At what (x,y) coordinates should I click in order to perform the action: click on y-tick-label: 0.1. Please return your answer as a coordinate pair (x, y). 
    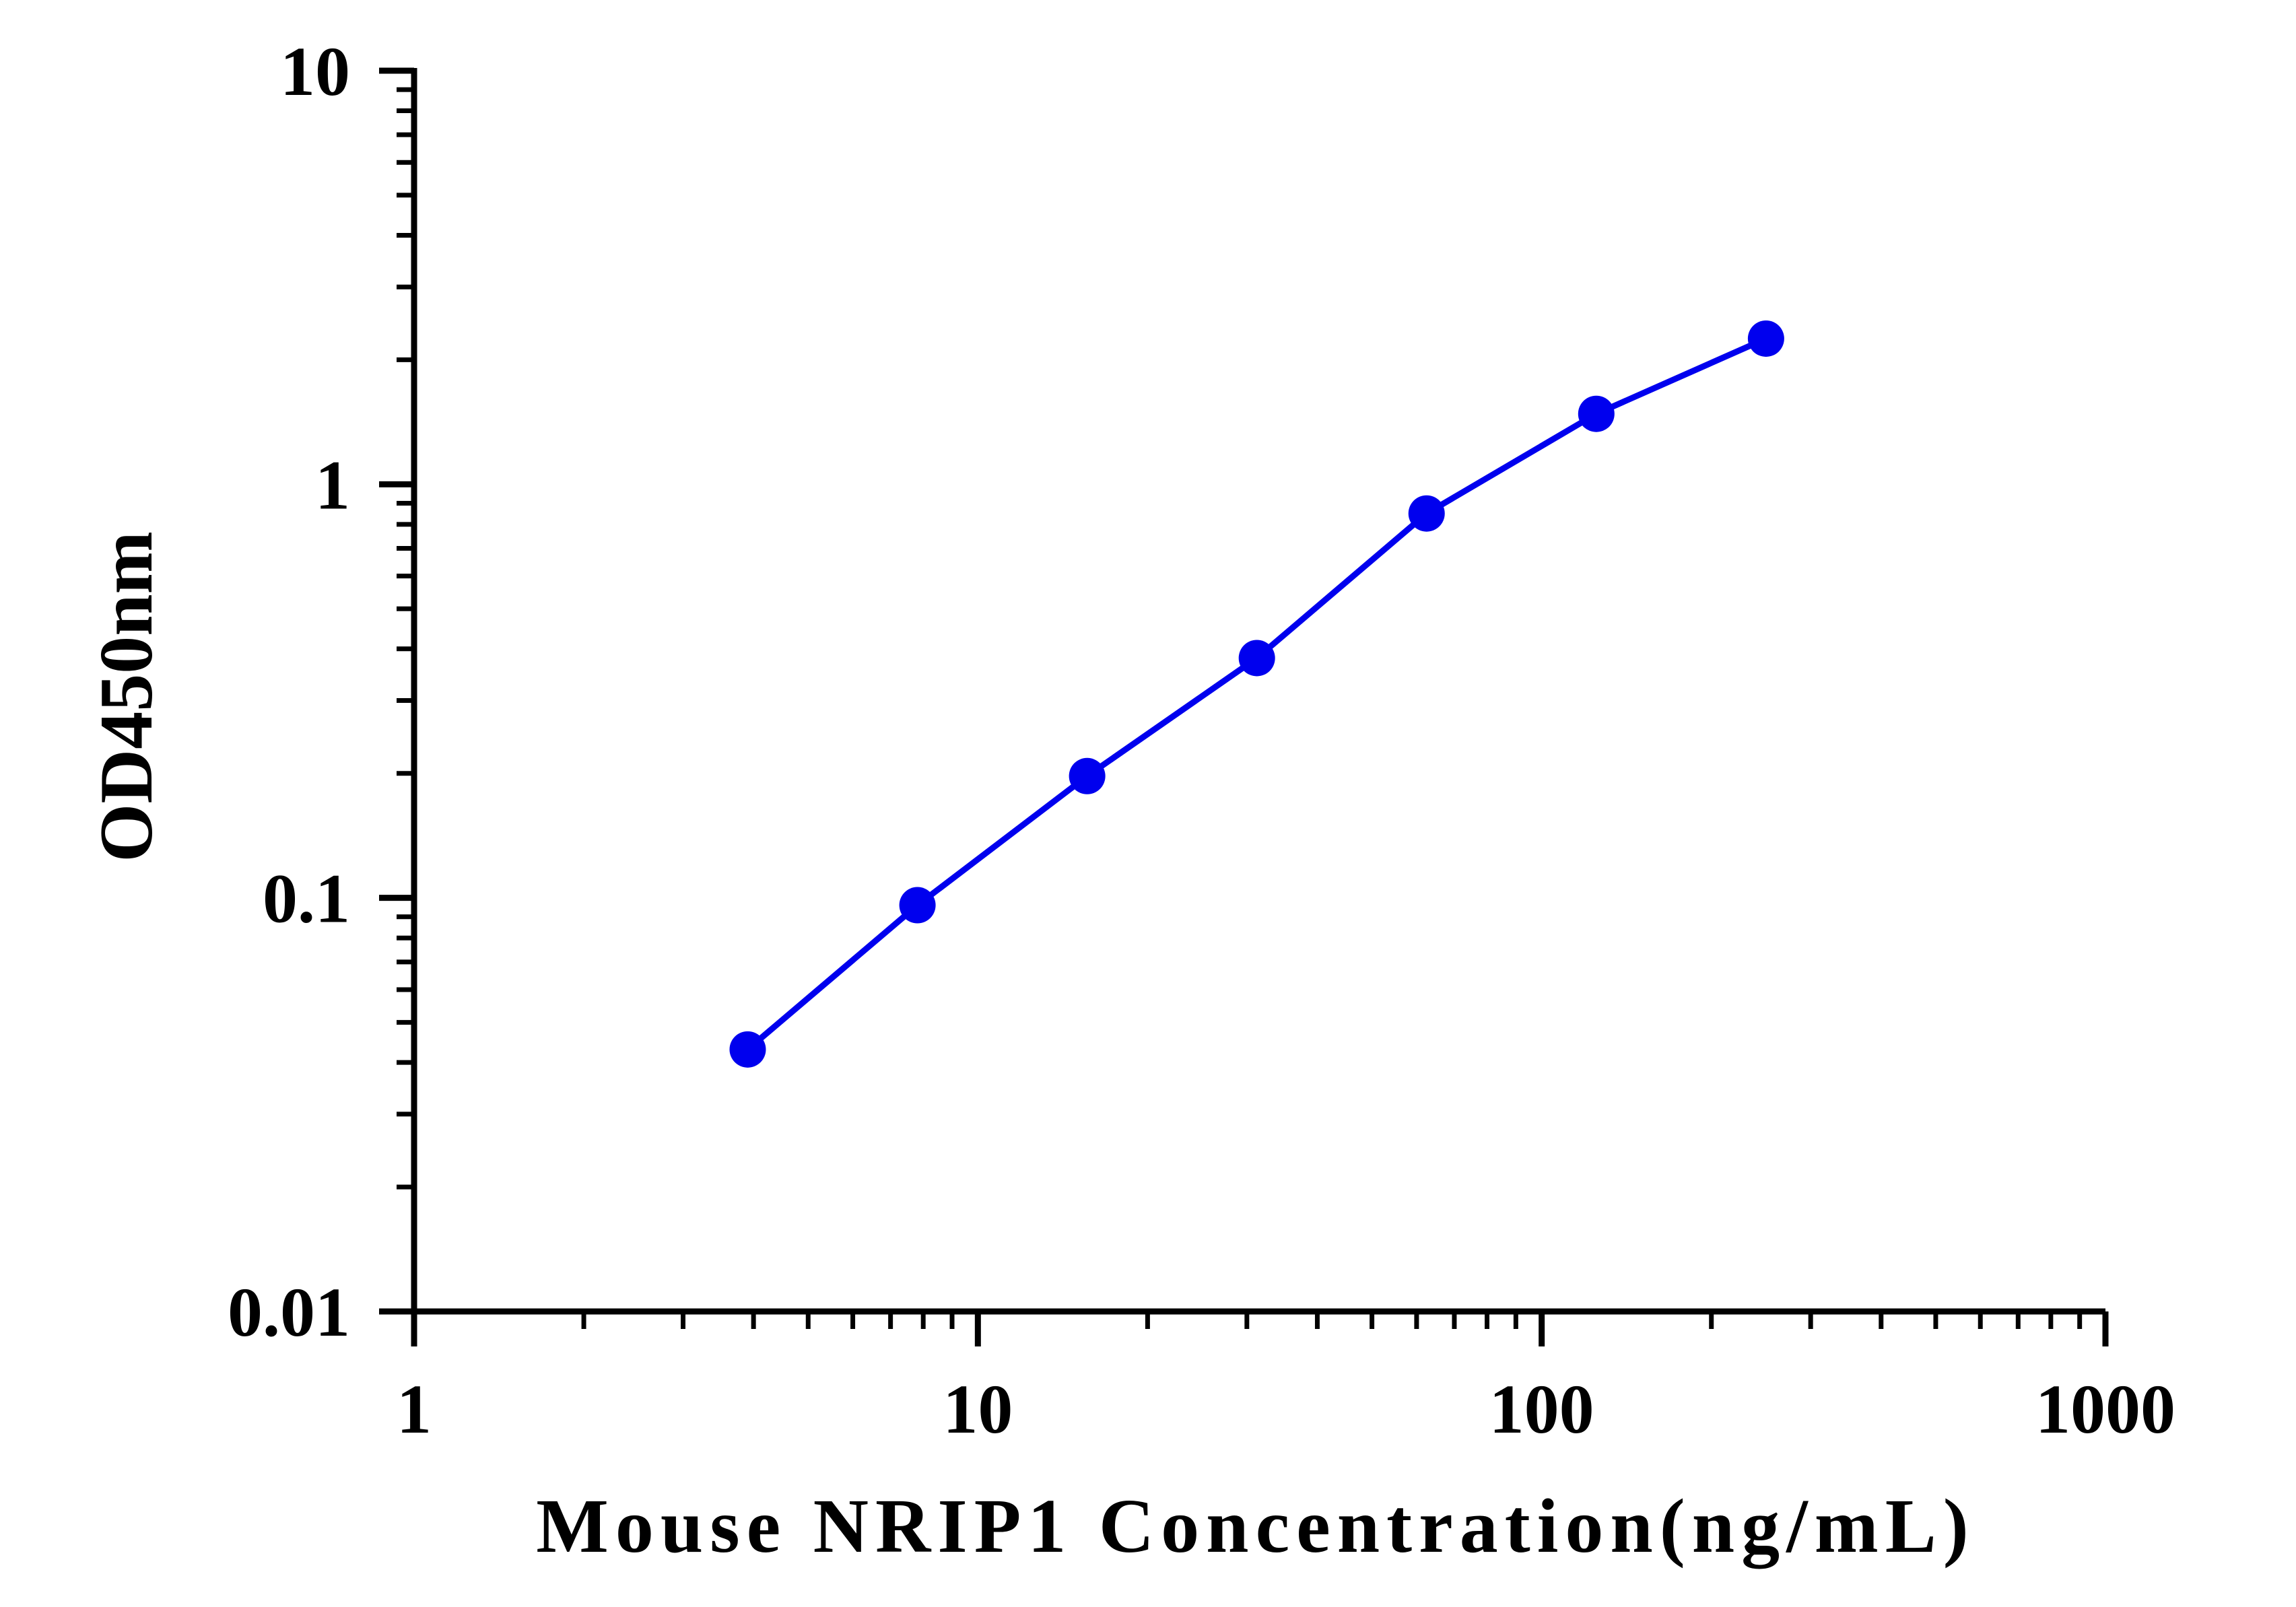
    Looking at the image, I should click on (306, 899).